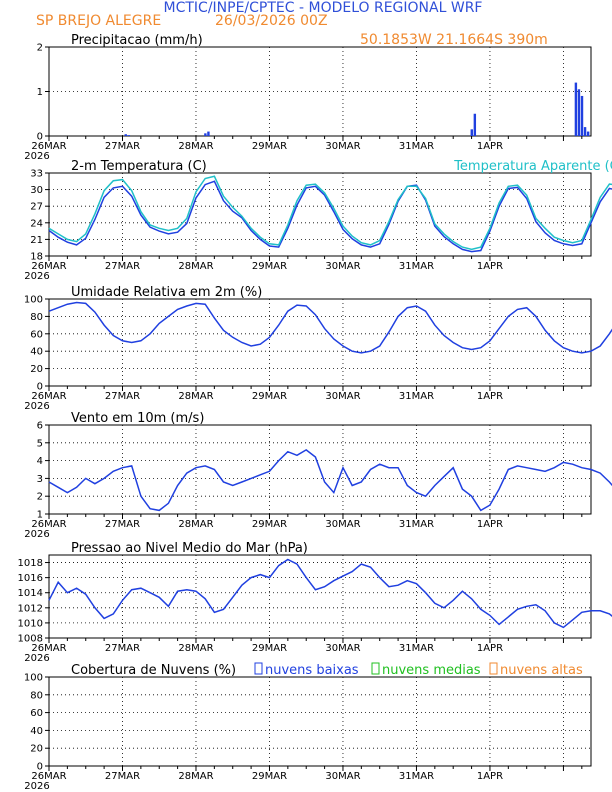 The image size is (612, 792). I want to click on panel-title: Vento em 10m (m/s), so click(137, 418).